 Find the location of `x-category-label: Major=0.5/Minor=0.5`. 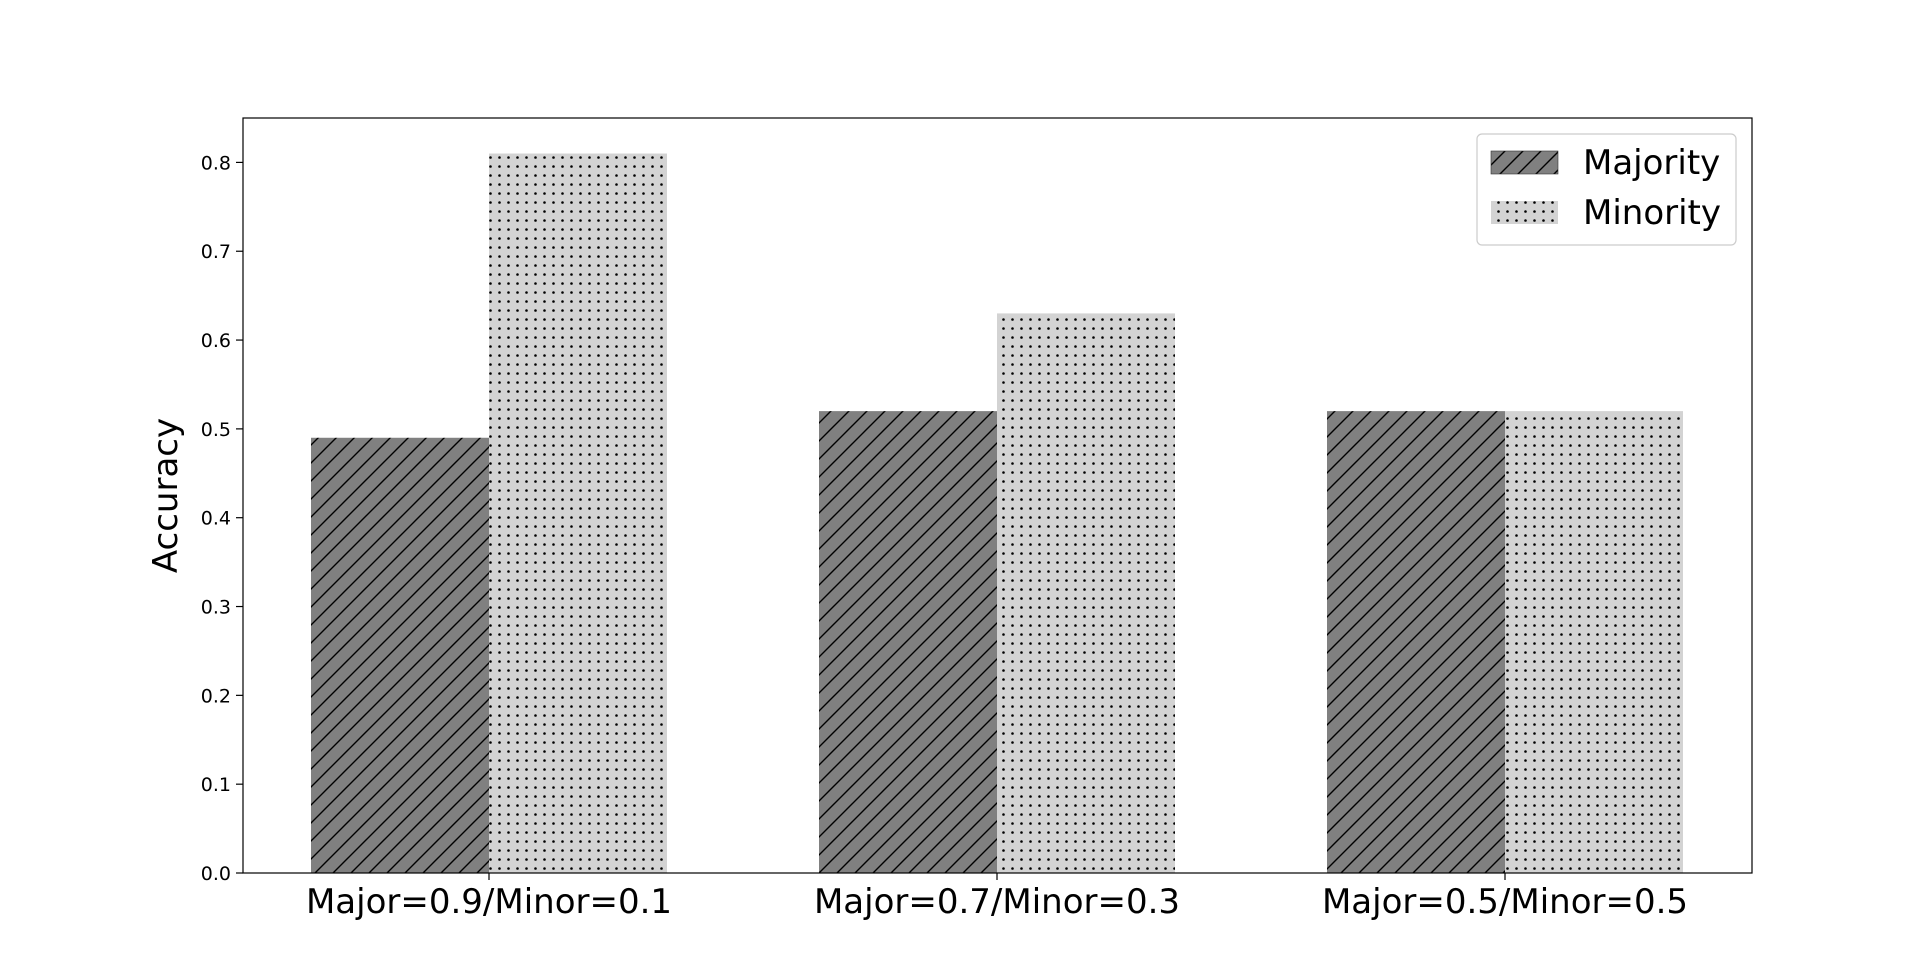

x-category-label: Major=0.5/Minor=0.5 is located at coordinates (1505, 902).